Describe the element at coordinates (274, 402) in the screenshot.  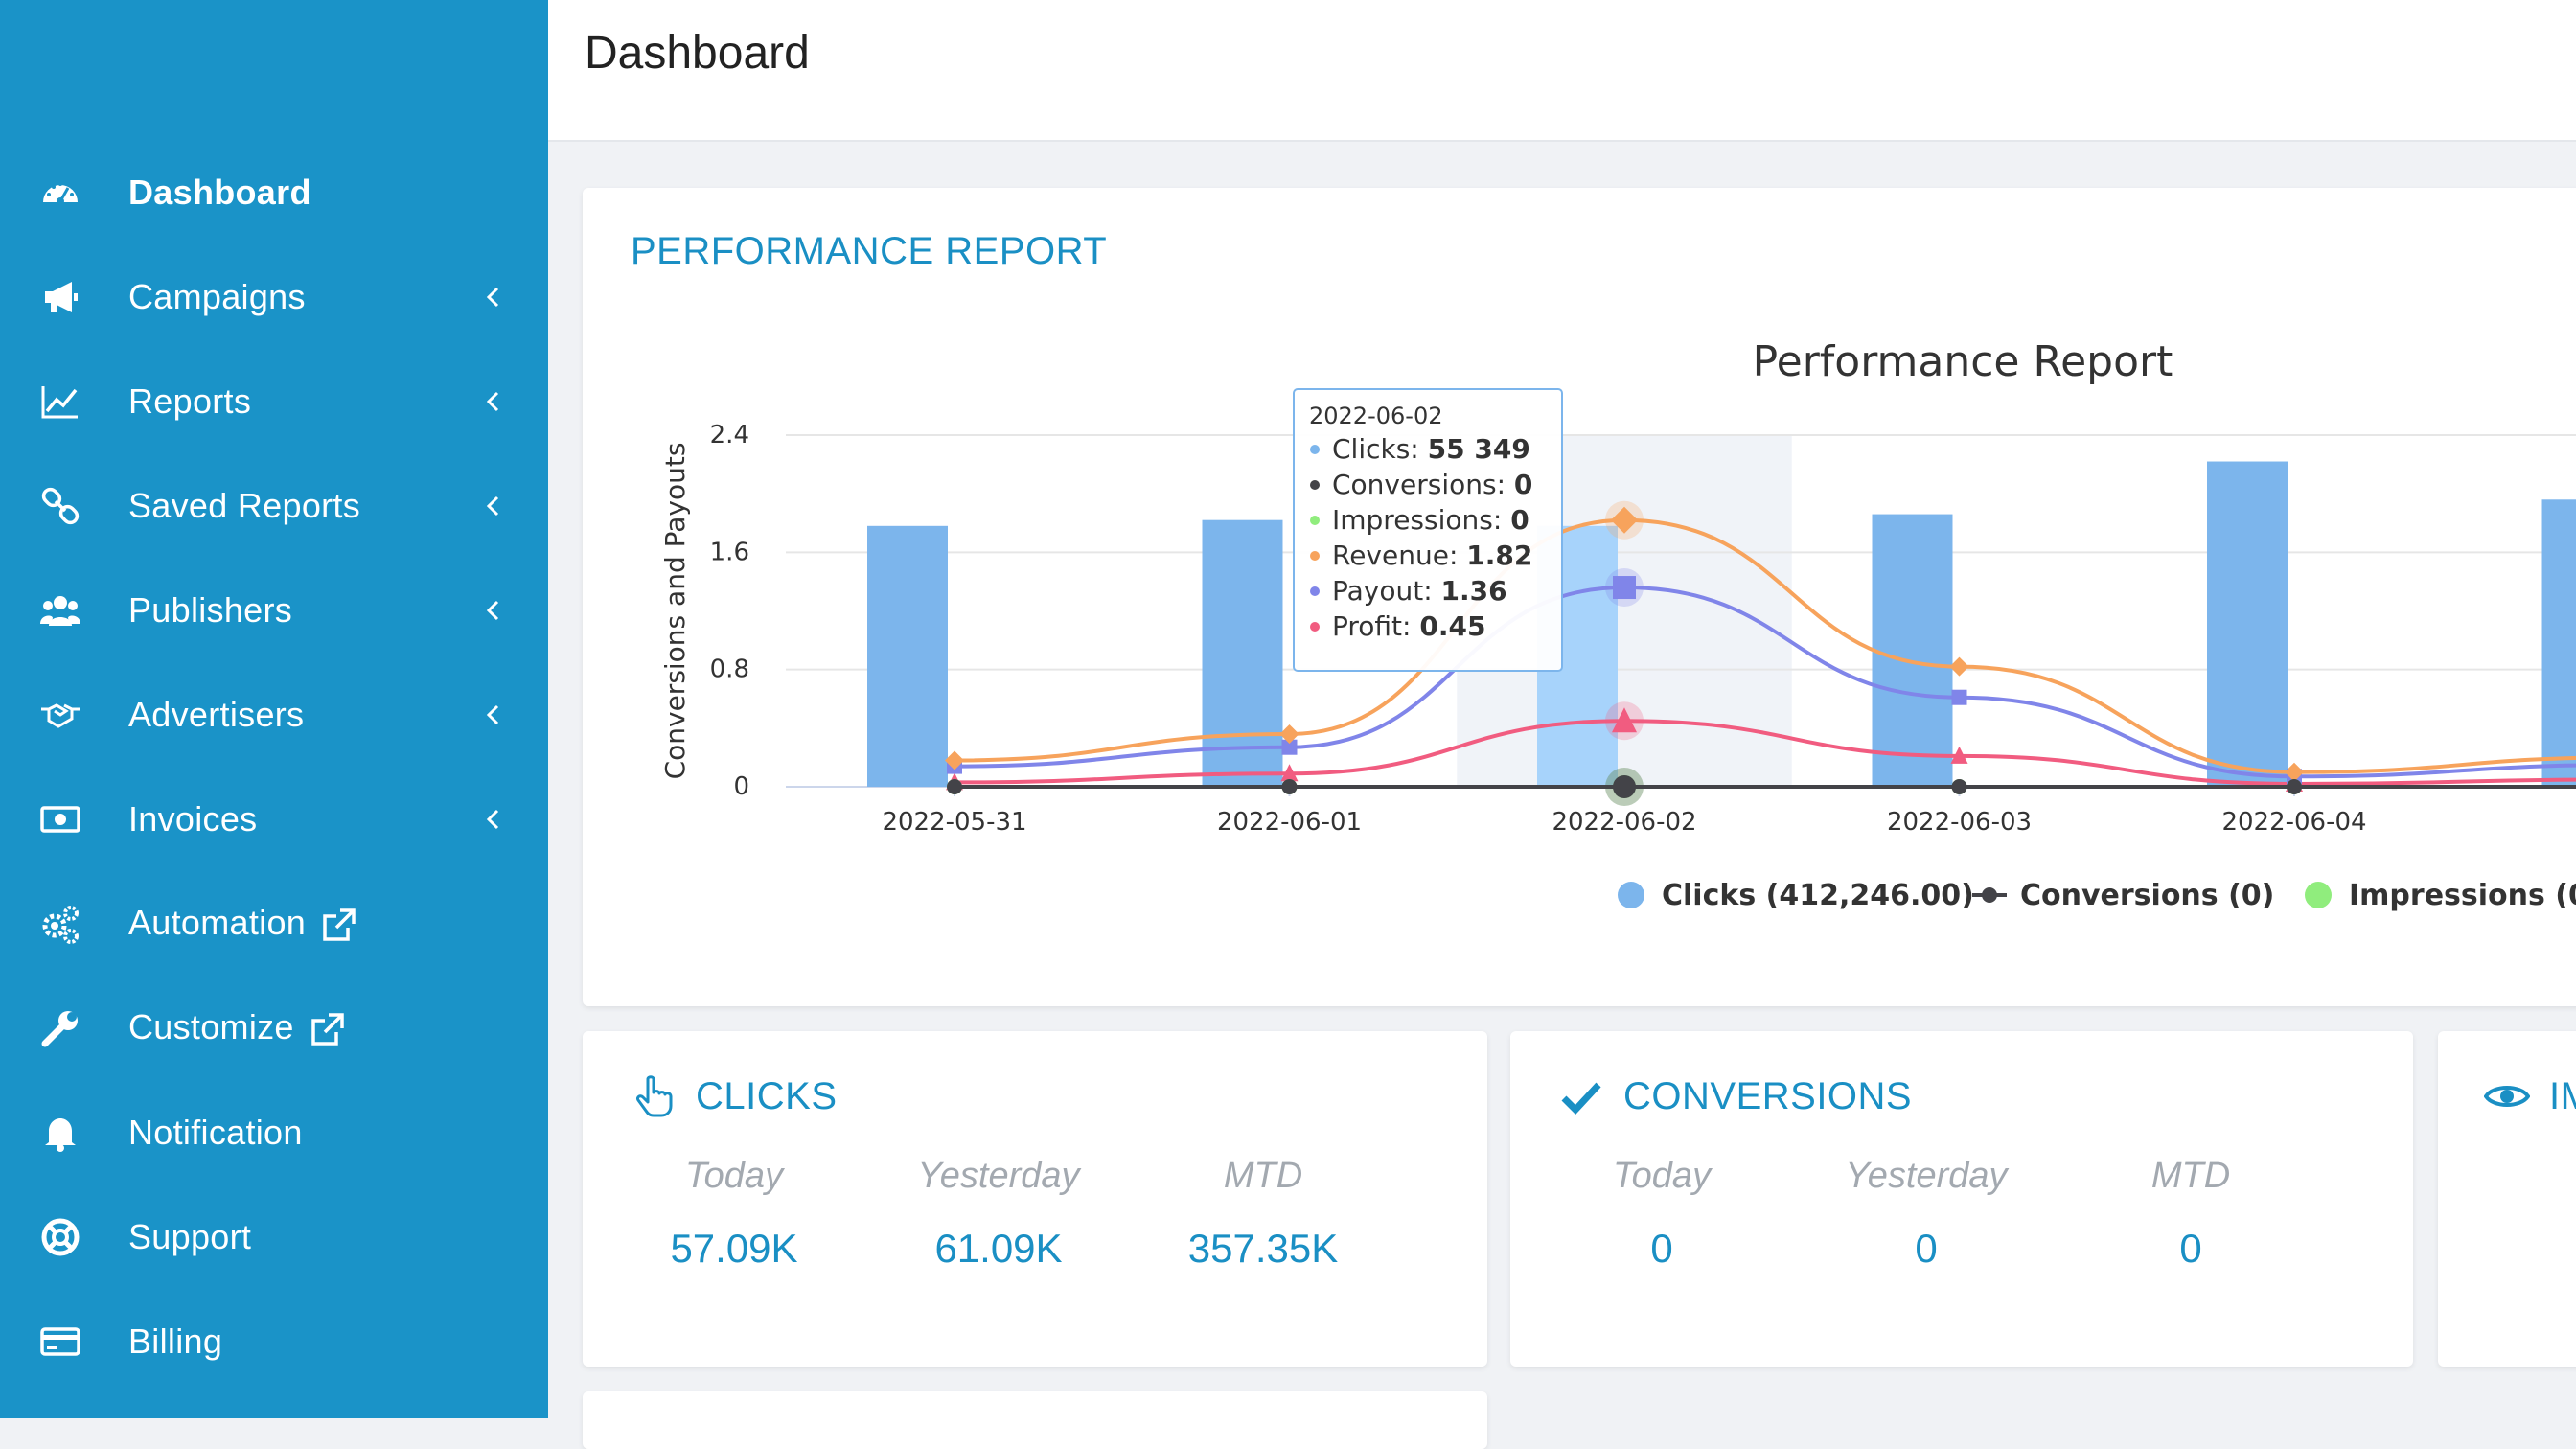
I see `sidebar-item-reports: Reports` at that location.